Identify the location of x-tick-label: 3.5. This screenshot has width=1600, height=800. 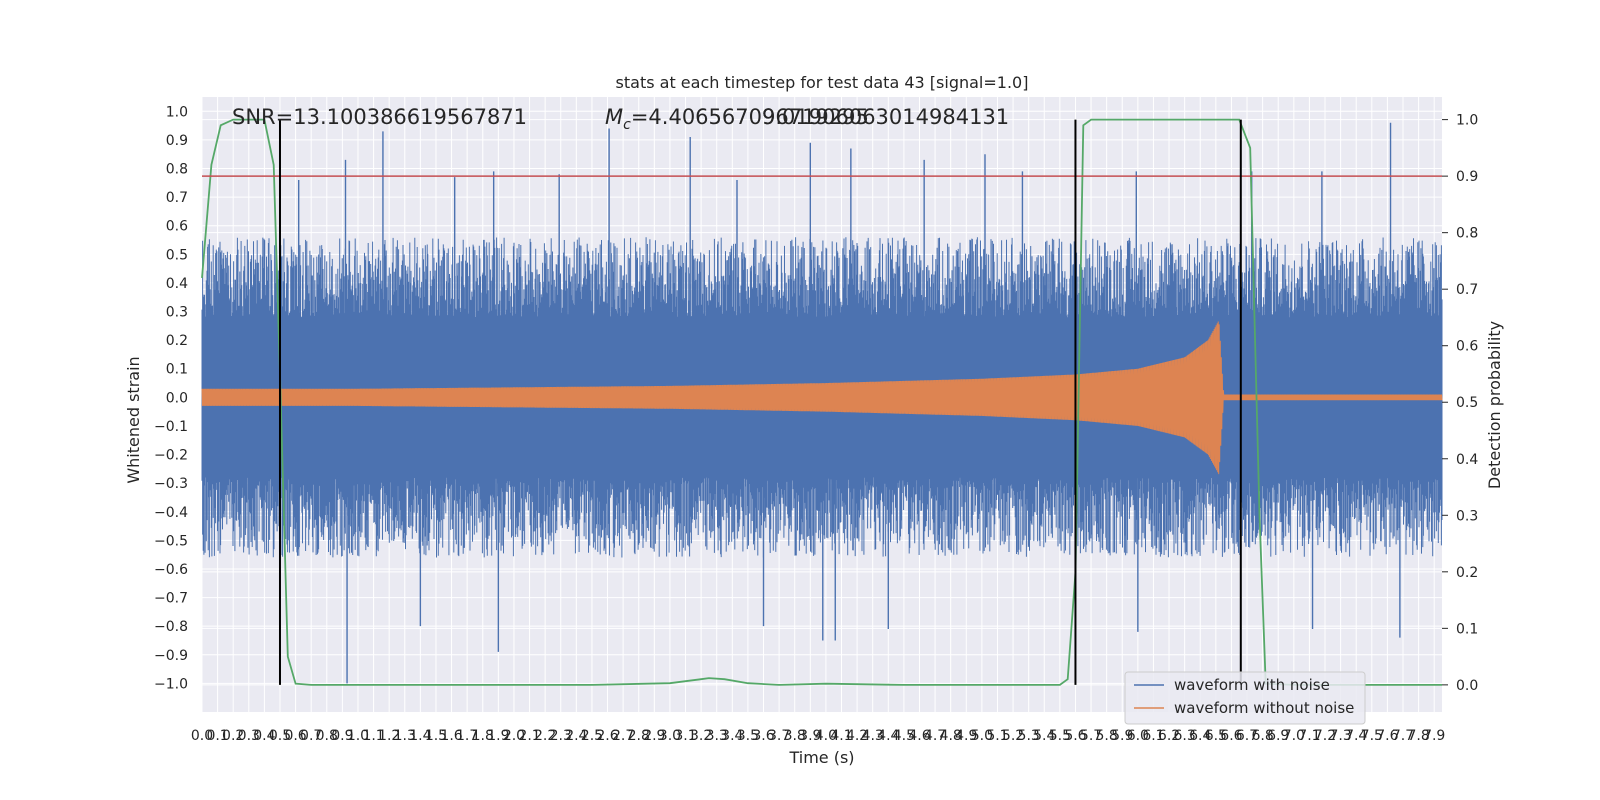
(748, 736).